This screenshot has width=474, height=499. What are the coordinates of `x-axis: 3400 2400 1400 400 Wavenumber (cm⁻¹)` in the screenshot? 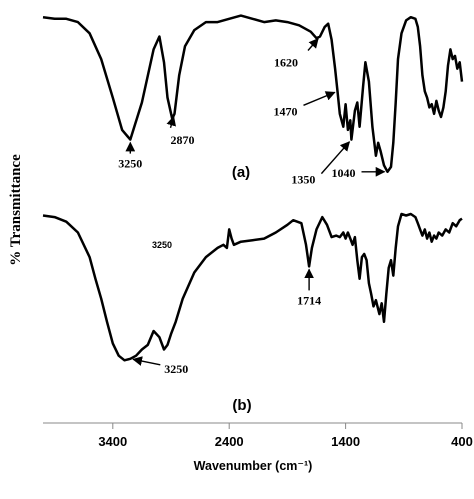 It's located at (258, 447).